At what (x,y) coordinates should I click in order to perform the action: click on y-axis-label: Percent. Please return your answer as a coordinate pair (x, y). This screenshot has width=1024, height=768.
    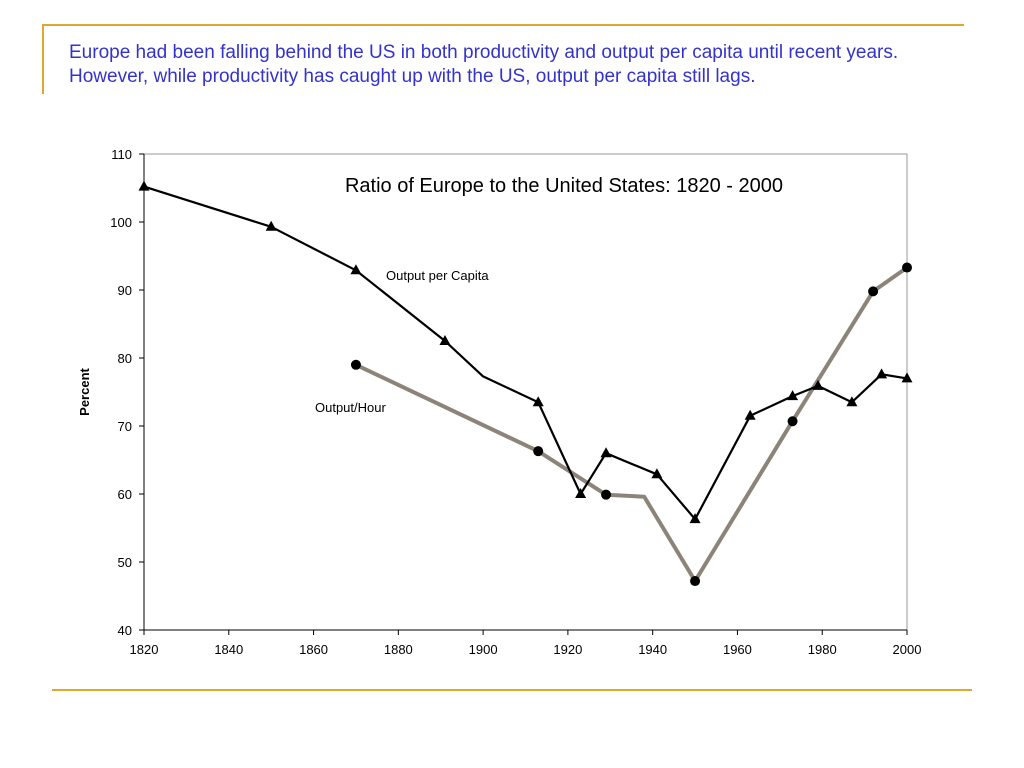
    Looking at the image, I should click on (84, 391).